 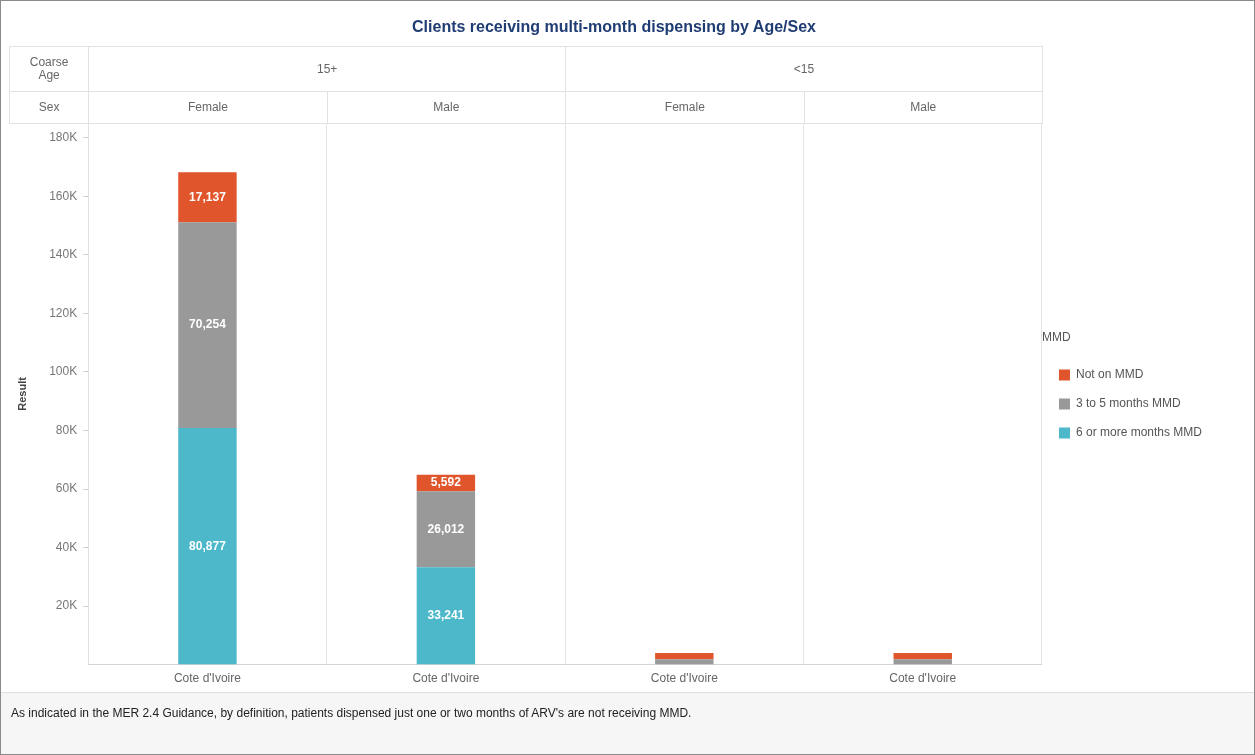 What do you see at coordinates (1056, 337) in the screenshot?
I see `legend-title: MMD` at bounding box center [1056, 337].